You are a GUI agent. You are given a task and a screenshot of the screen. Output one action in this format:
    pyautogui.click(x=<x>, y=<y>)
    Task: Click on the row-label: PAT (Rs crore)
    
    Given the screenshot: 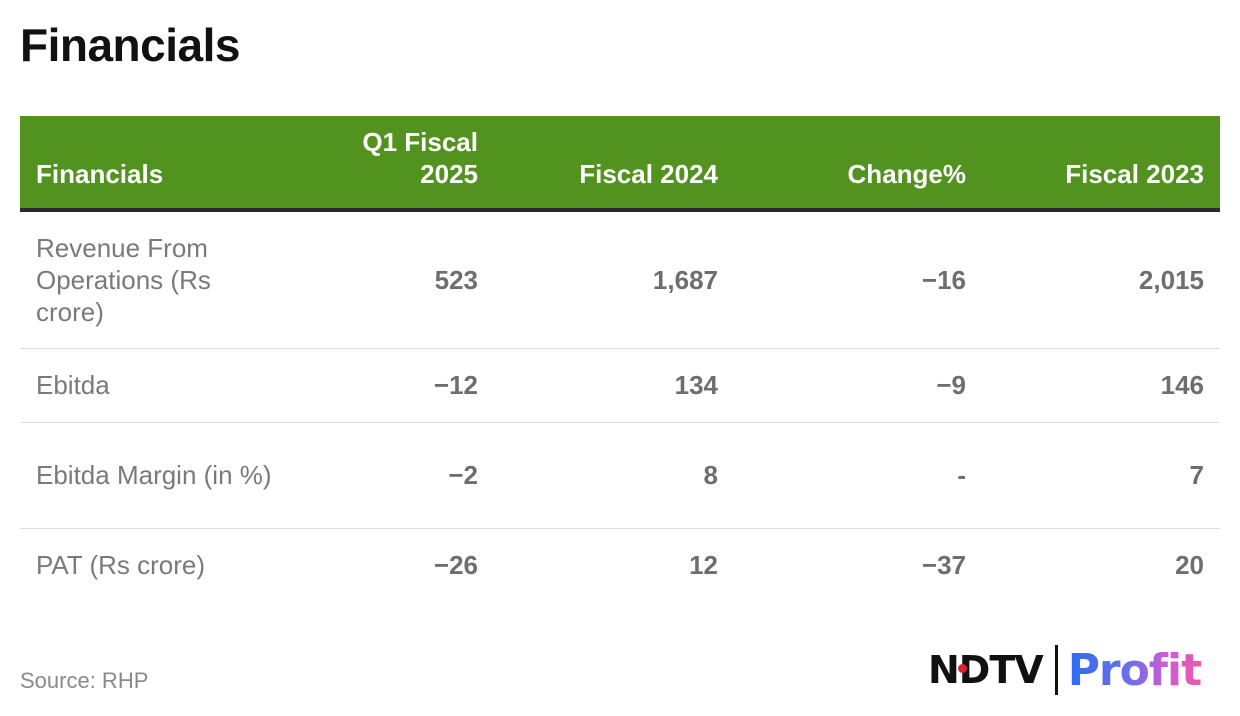 What is the action you would take?
    pyautogui.click(x=121, y=565)
    